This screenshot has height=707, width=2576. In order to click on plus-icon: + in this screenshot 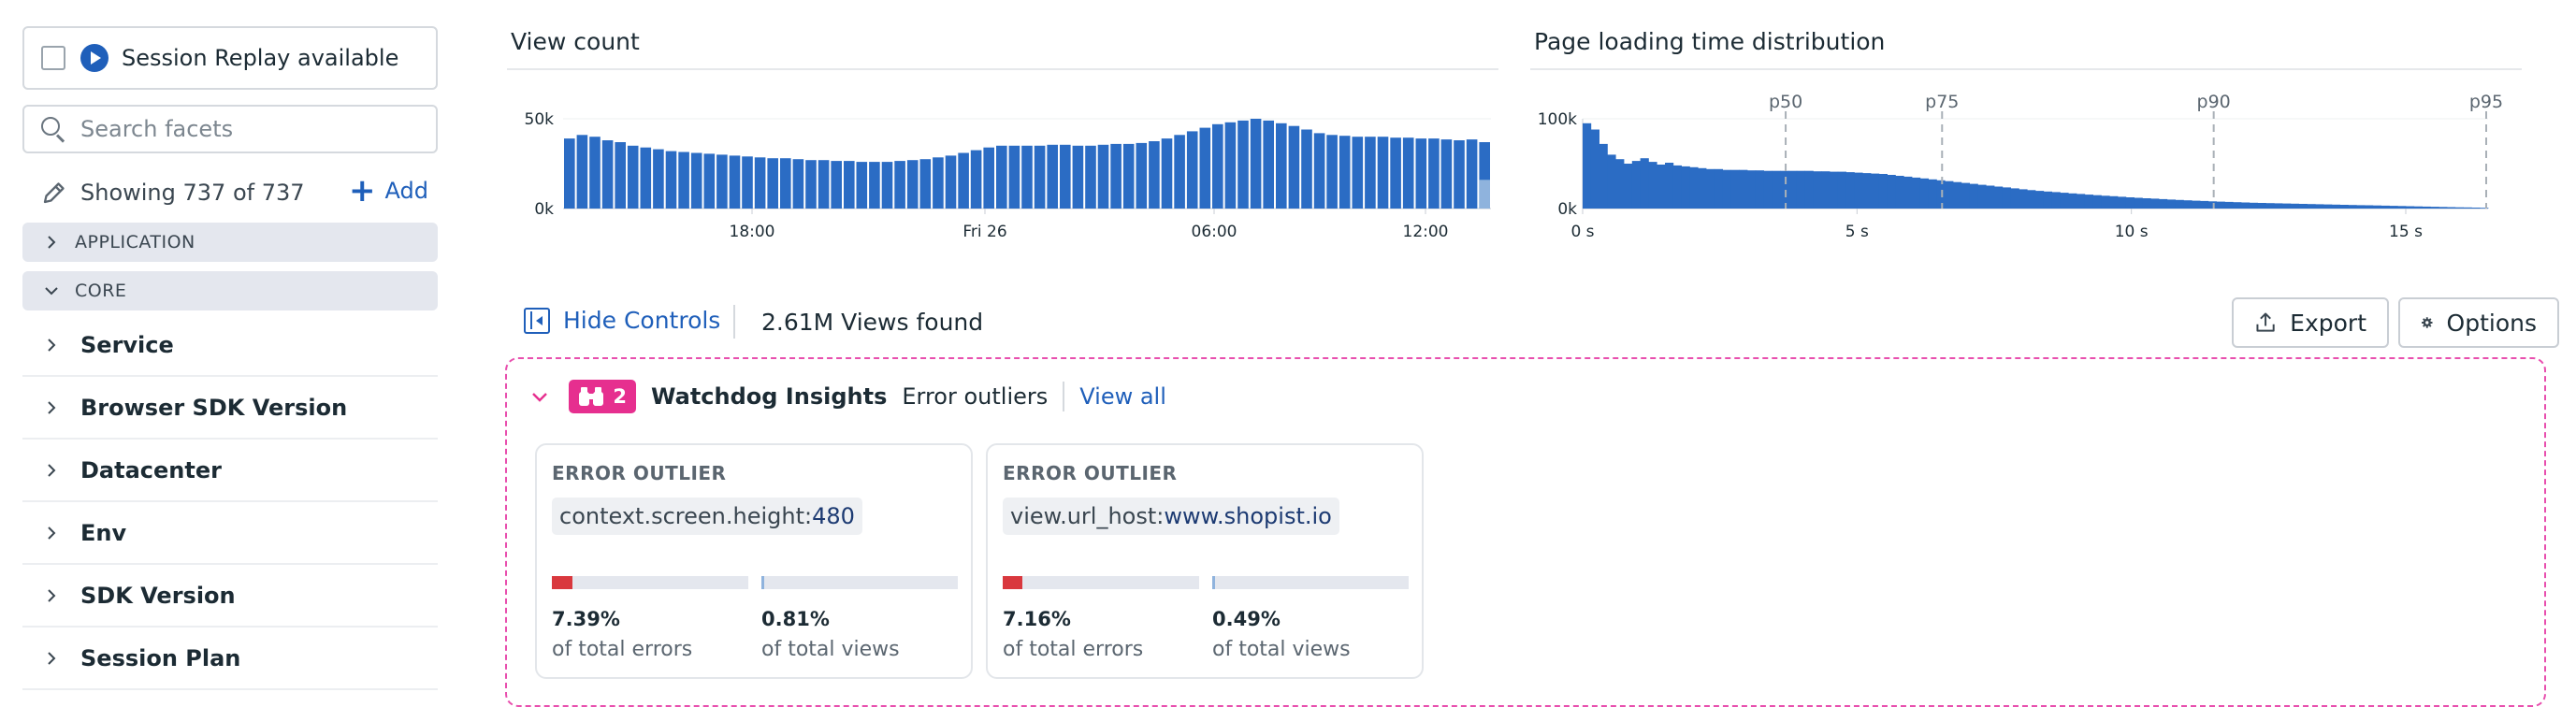, I will do `click(362, 190)`.